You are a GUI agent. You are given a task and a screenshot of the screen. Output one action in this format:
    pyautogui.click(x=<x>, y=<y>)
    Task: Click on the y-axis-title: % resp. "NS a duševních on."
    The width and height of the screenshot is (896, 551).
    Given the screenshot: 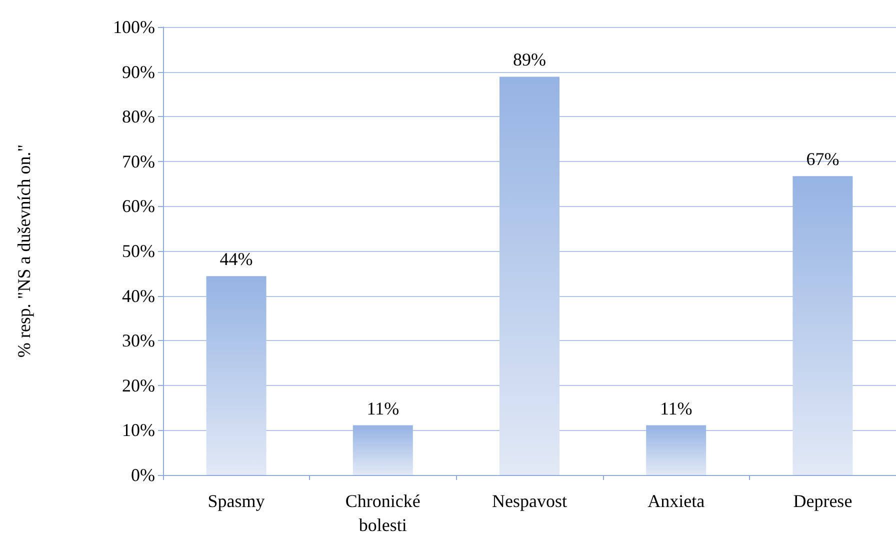 What is the action you would take?
    pyautogui.click(x=24, y=251)
    